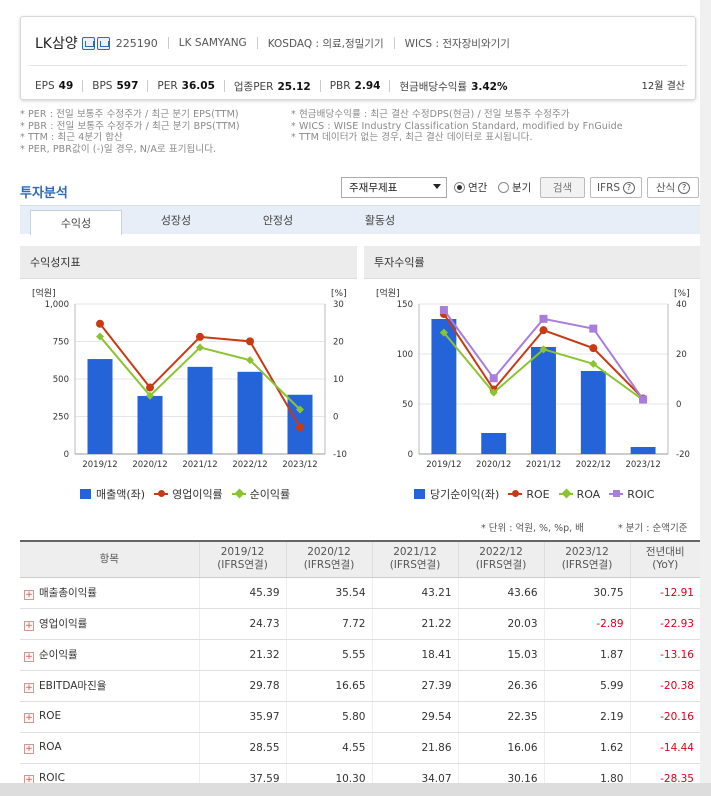 The width and height of the screenshot is (711, 796). What do you see at coordinates (272, 86) in the screenshot?
I see `metric-3: 업종PER 25.12` at bounding box center [272, 86].